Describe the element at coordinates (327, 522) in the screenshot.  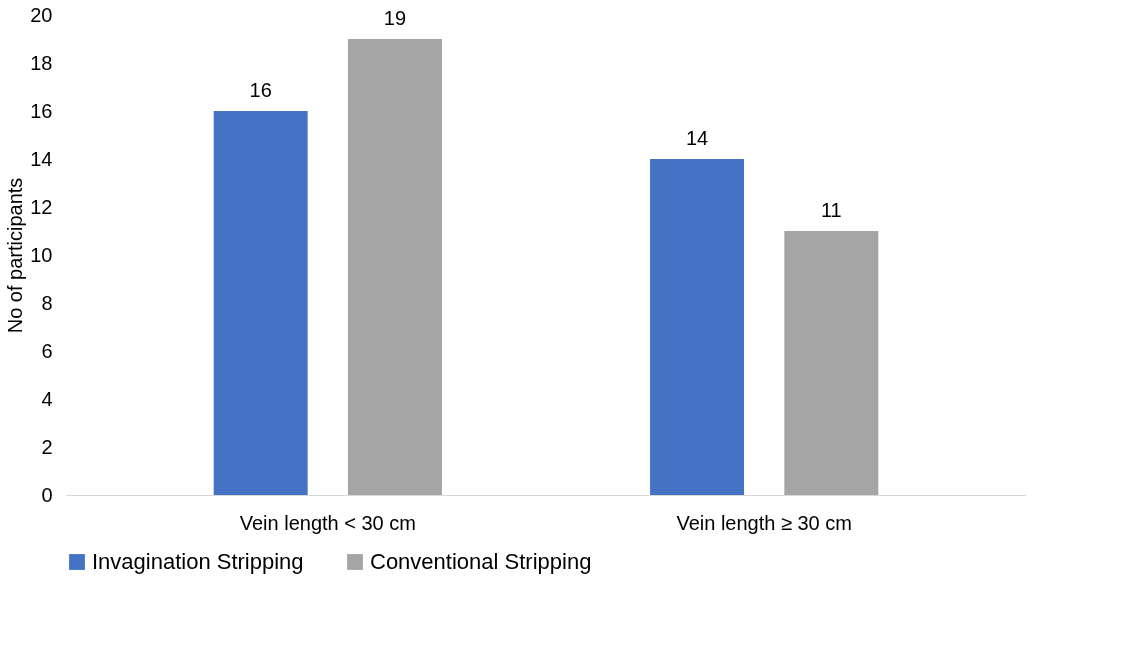
I see `x-tick-label: Vein length < 30 cm` at that location.